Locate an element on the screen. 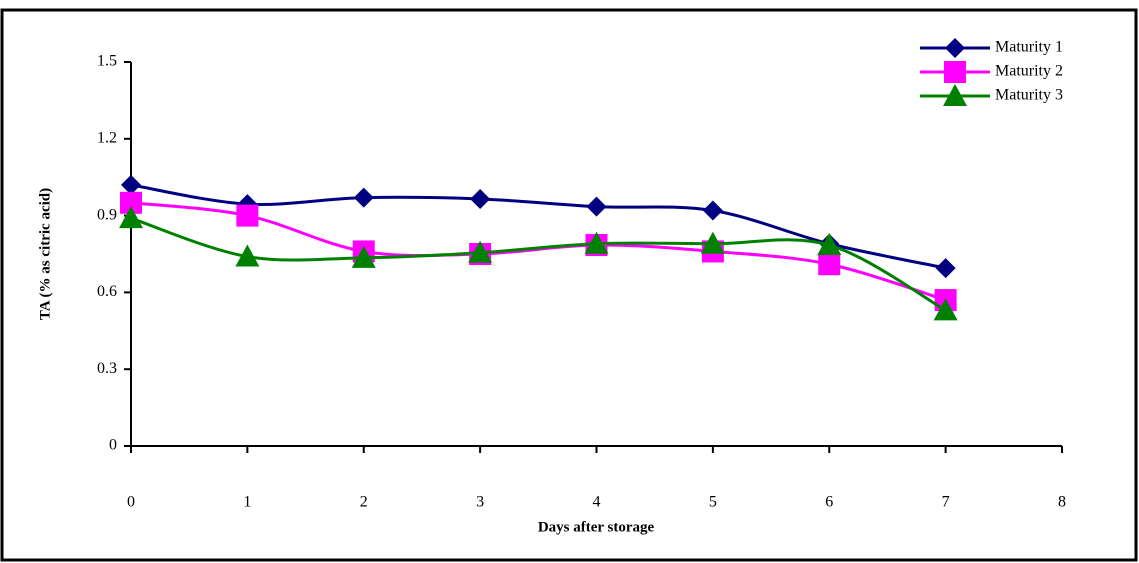 This screenshot has height=563, width=1139. y-tick-label: 0.9 is located at coordinates (107, 214).